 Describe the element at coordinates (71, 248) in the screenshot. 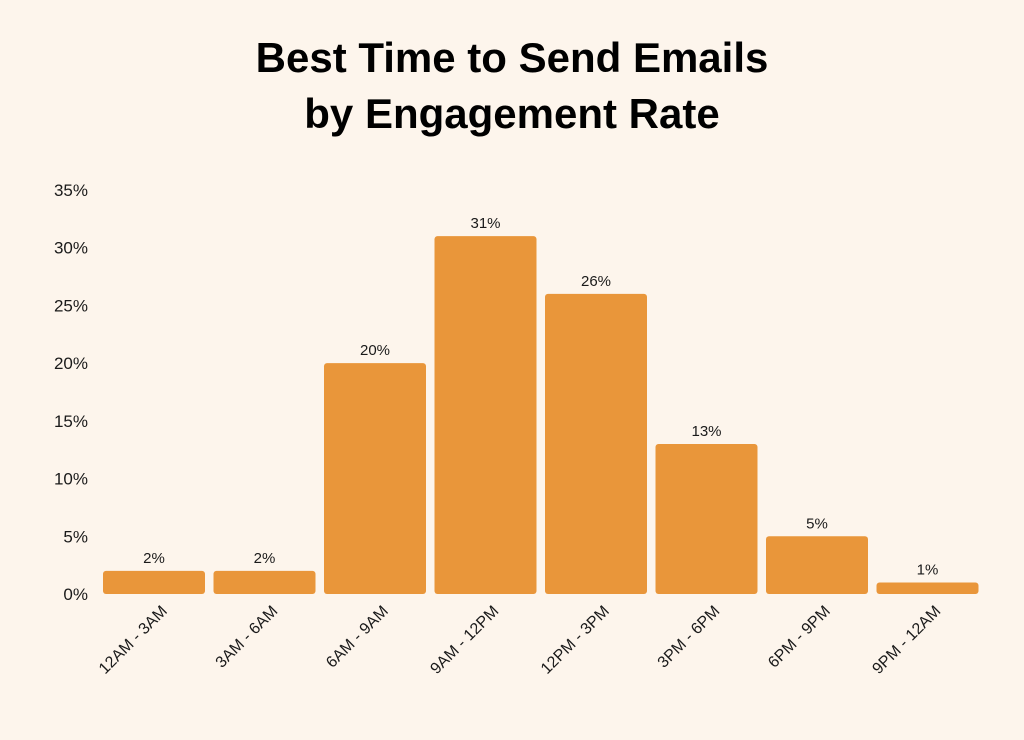

I see `y-tick-label: 30%` at that location.